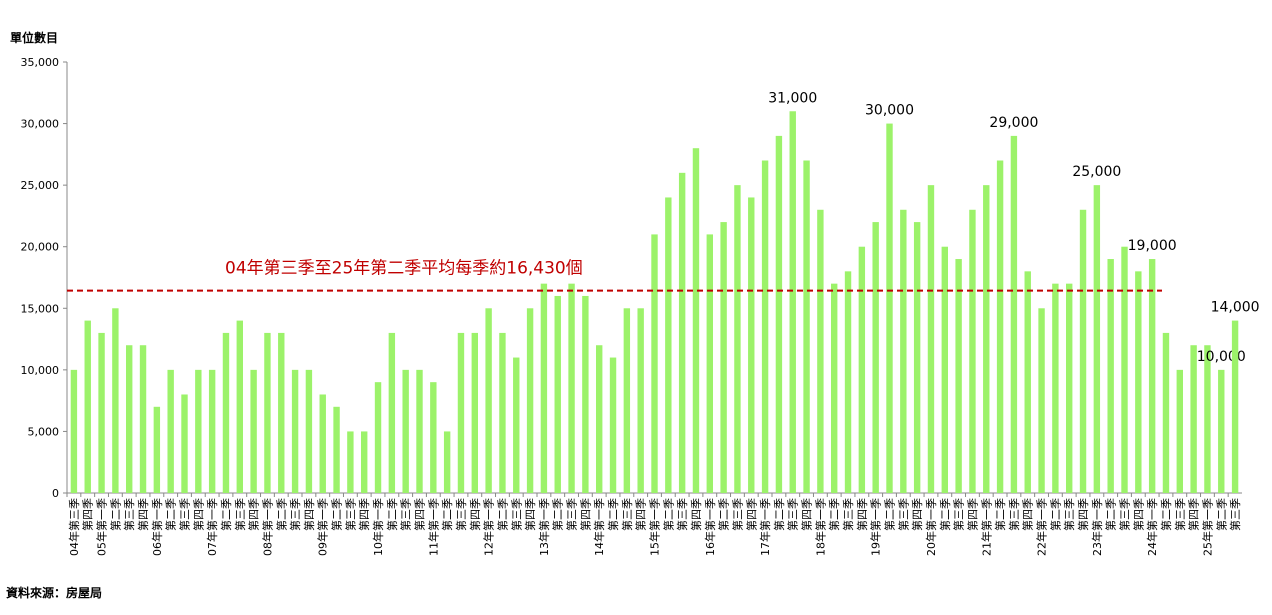  I want to click on data-label: 29,000, so click(1013, 123).